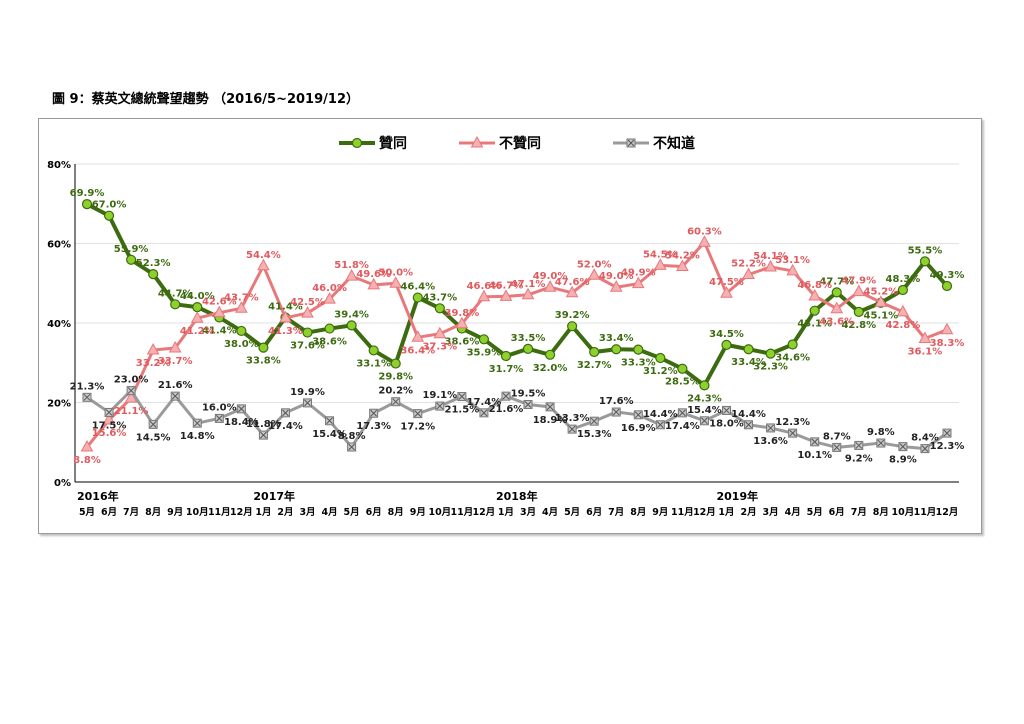  Describe the element at coordinates (748, 414) in the screenshot. I see `data-label: 14.4%` at that location.